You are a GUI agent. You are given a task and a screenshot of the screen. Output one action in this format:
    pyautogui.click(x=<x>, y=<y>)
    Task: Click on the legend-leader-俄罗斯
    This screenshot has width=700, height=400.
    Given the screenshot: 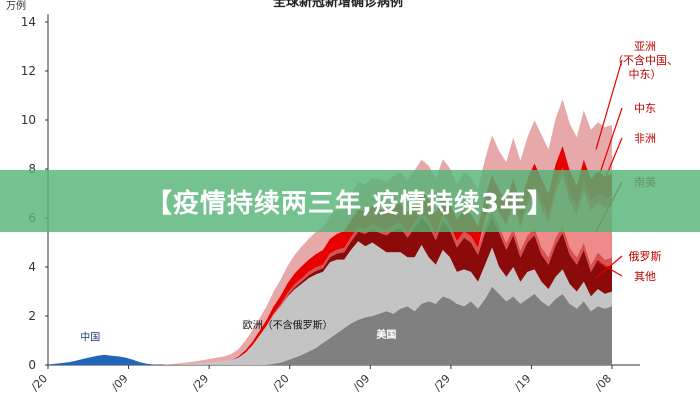 What is the action you would take?
    pyautogui.click(x=609, y=267)
    